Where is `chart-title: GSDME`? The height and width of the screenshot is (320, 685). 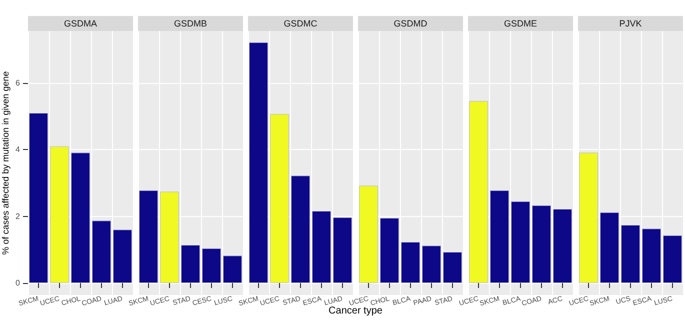 chart-title: GSDME is located at coordinates (521, 23).